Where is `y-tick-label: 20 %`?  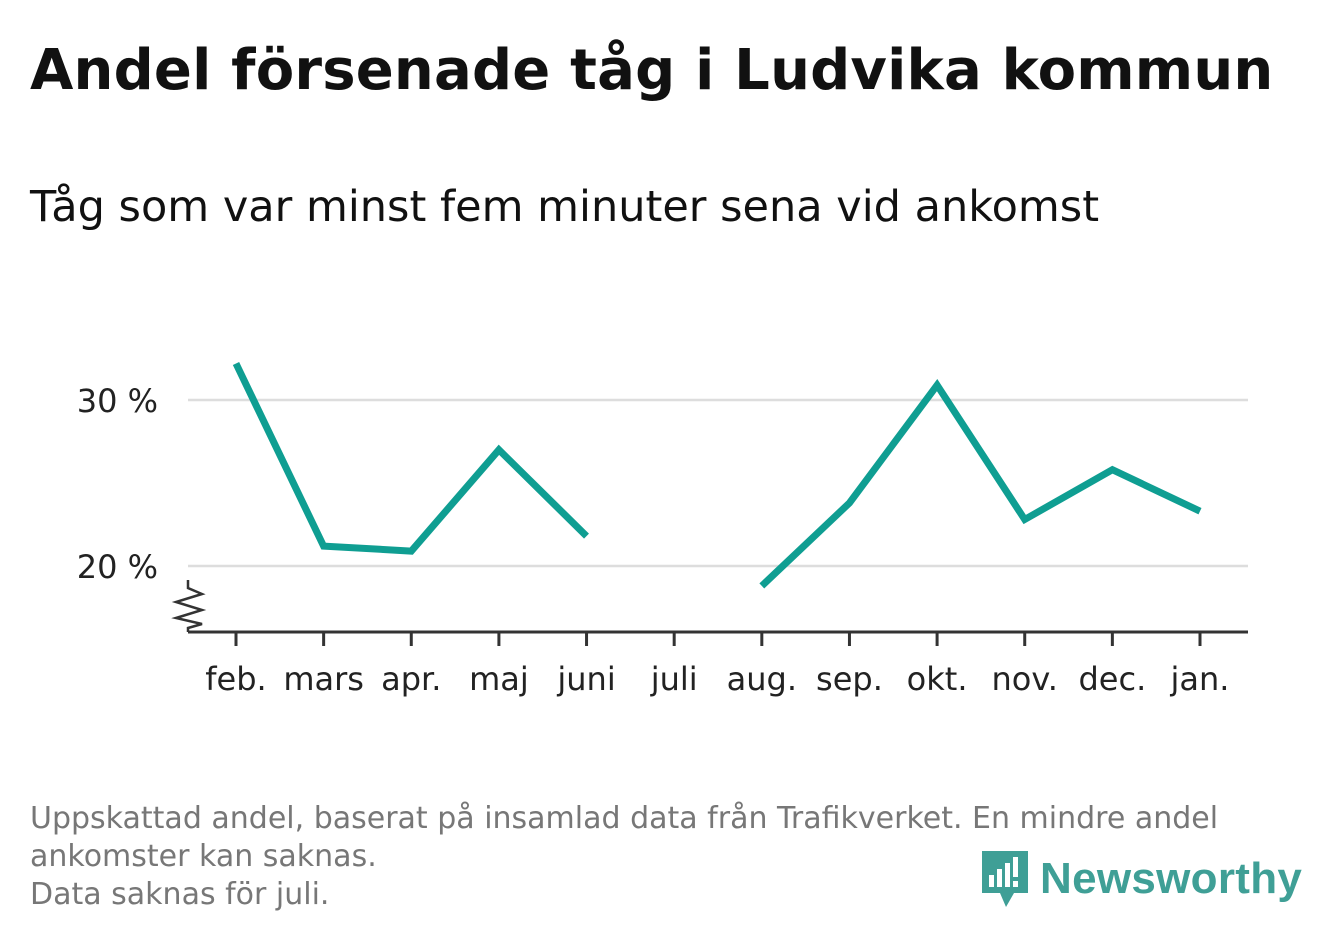 y-tick-label: 20 % is located at coordinates (117, 567).